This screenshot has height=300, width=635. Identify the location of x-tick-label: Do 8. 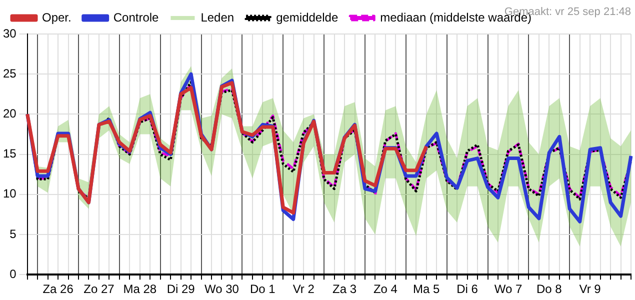
(549, 289).